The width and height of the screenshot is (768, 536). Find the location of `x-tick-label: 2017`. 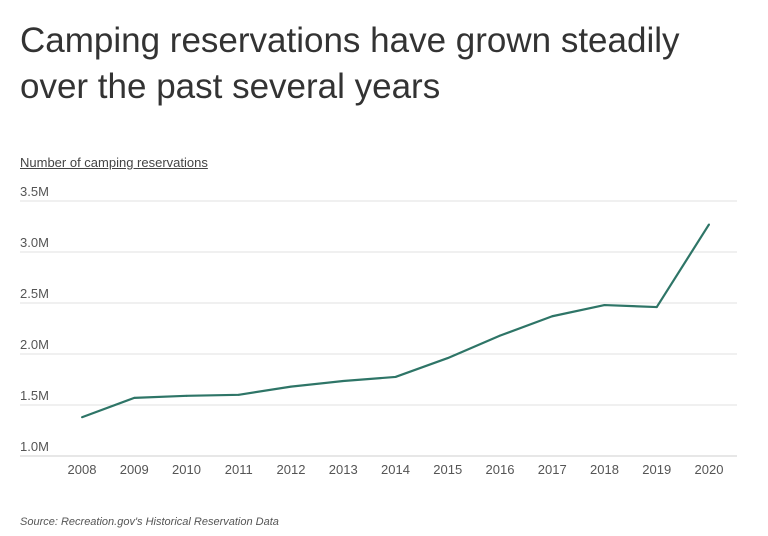

x-tick-label: 2017 is located at coordinates (552, 469).